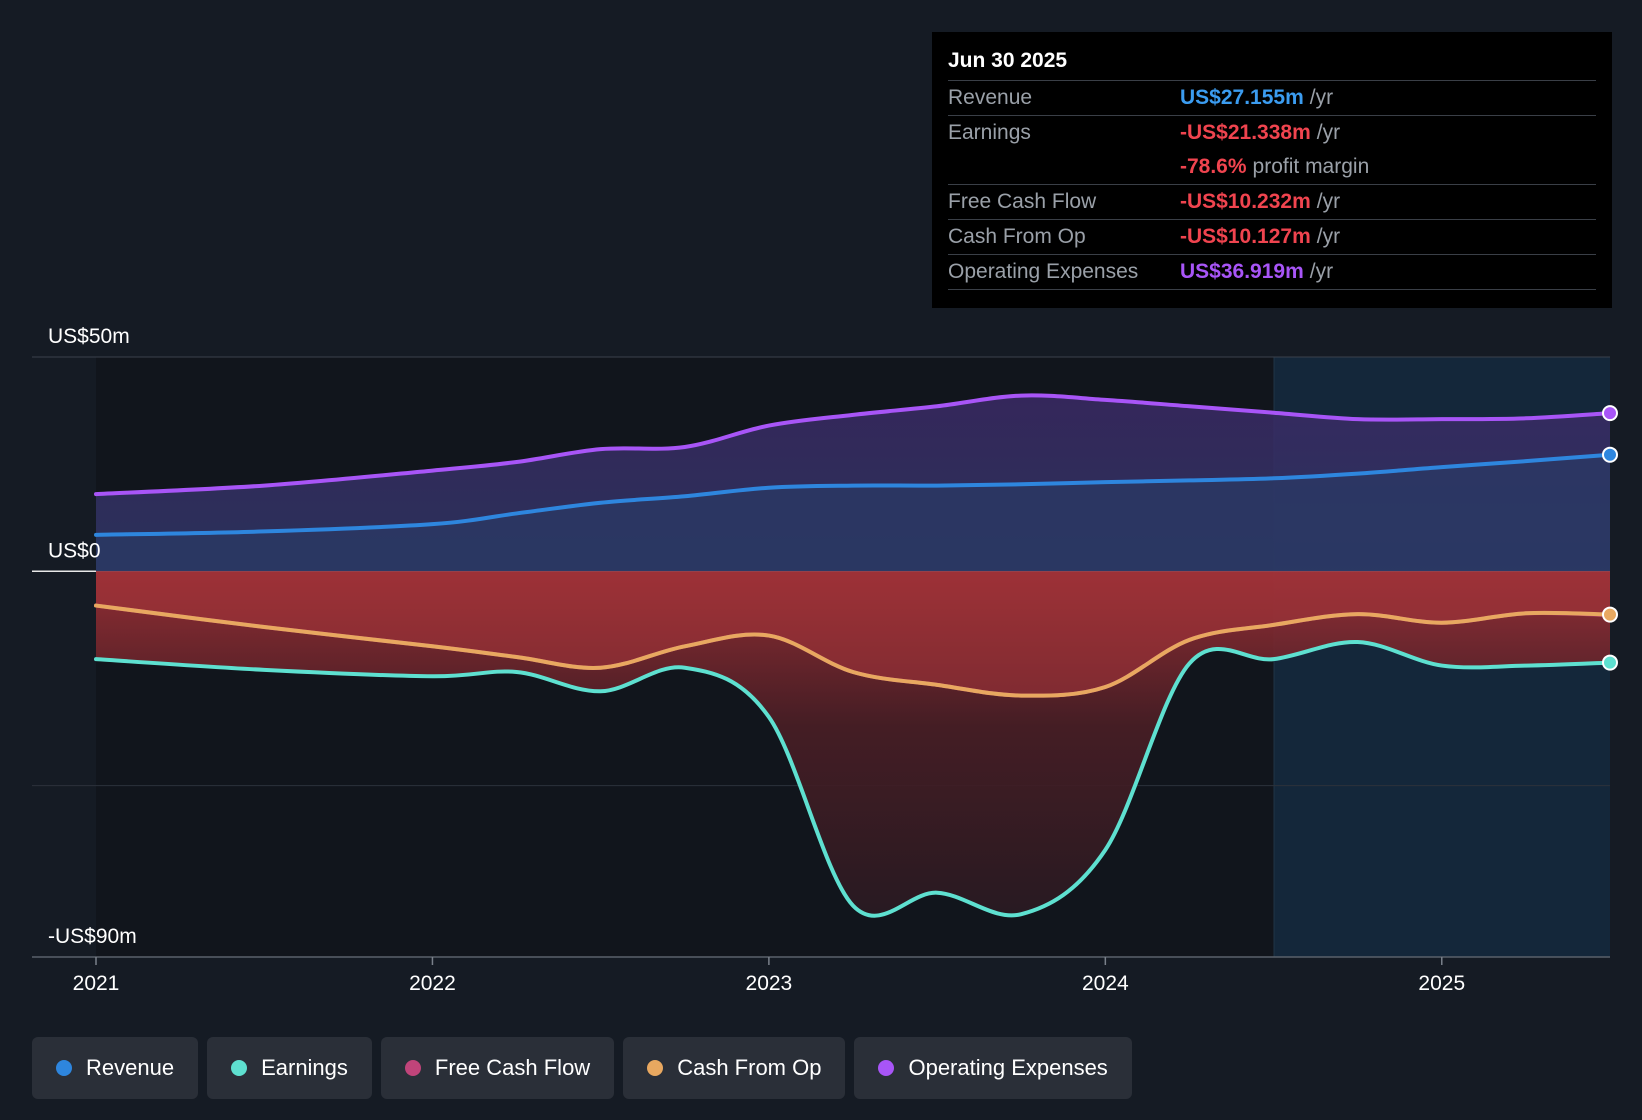  I want to click on legend-label: Revenue, so click(130, 1067).